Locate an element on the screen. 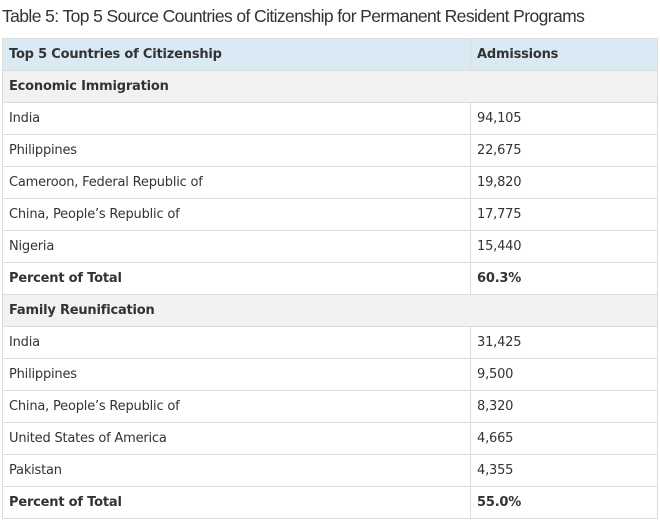 The image size is (660, 522). table-row: India 31,425 is located at coordinates (330, 342).